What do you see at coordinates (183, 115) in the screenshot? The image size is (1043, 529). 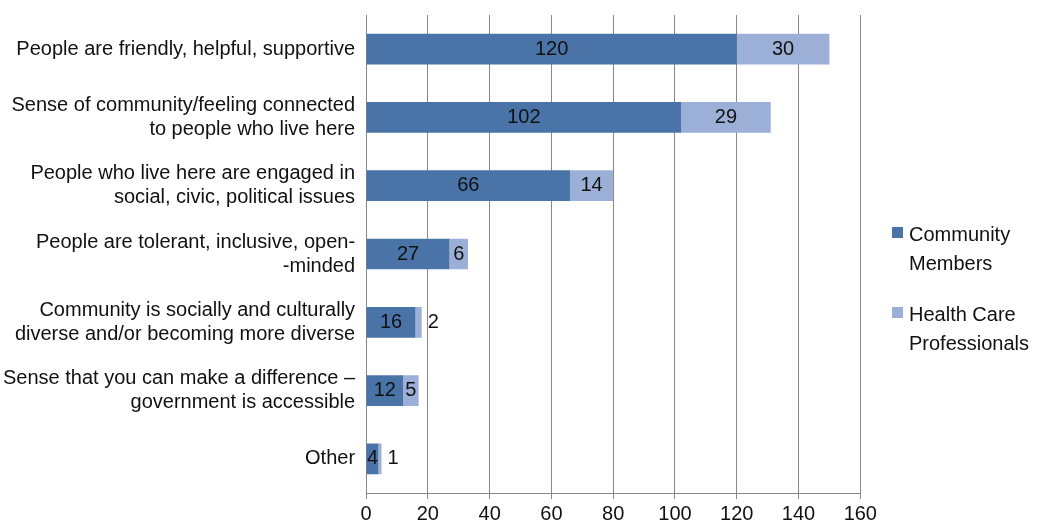 I see `y-tick-label: Sense of community/feeling connected to people who live here` at bounding box center [183, 115].